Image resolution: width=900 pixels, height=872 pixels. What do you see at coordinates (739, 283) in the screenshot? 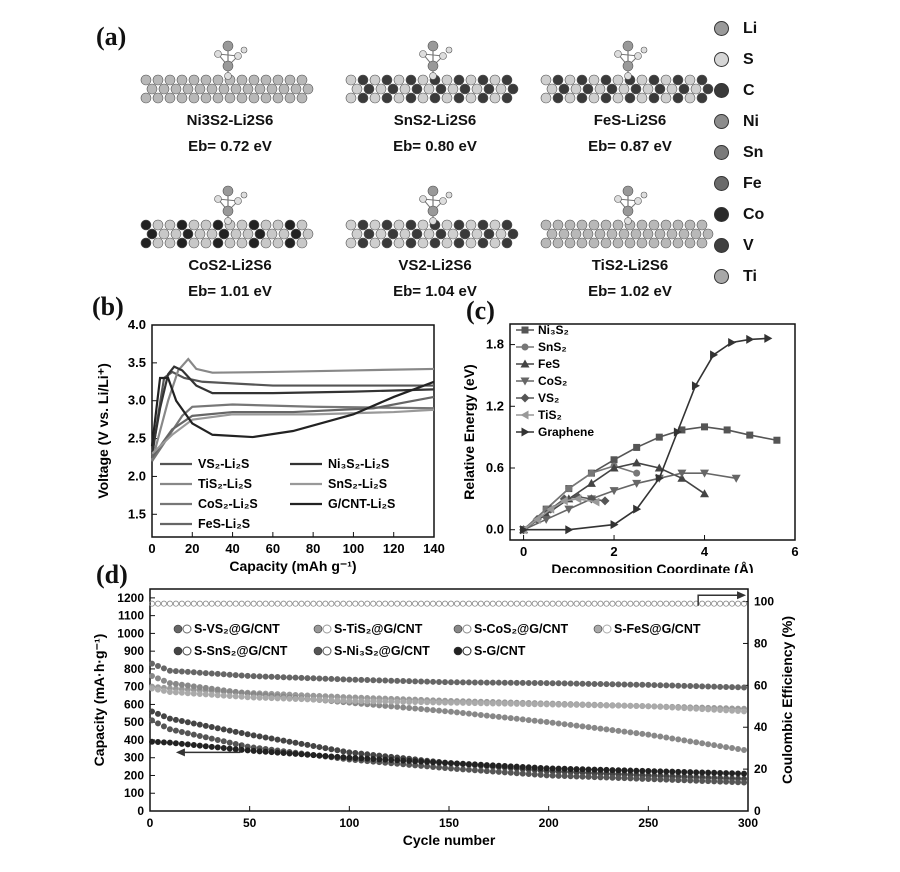
I see `element-legend-item: Ti` at bounding box center [739, 283].